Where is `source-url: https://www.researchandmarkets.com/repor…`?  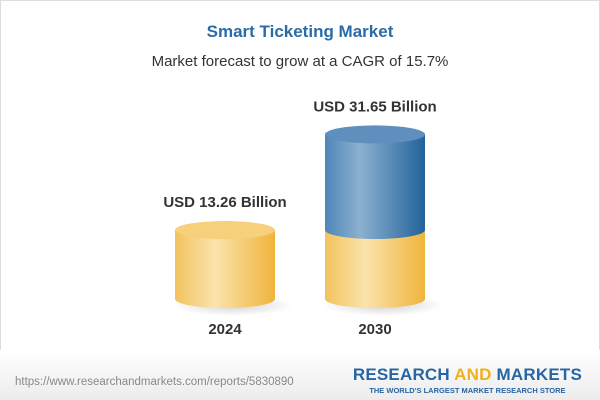 source-url: https://www.researchandmarkets.com/repor… is located at coordinates (154, 382).